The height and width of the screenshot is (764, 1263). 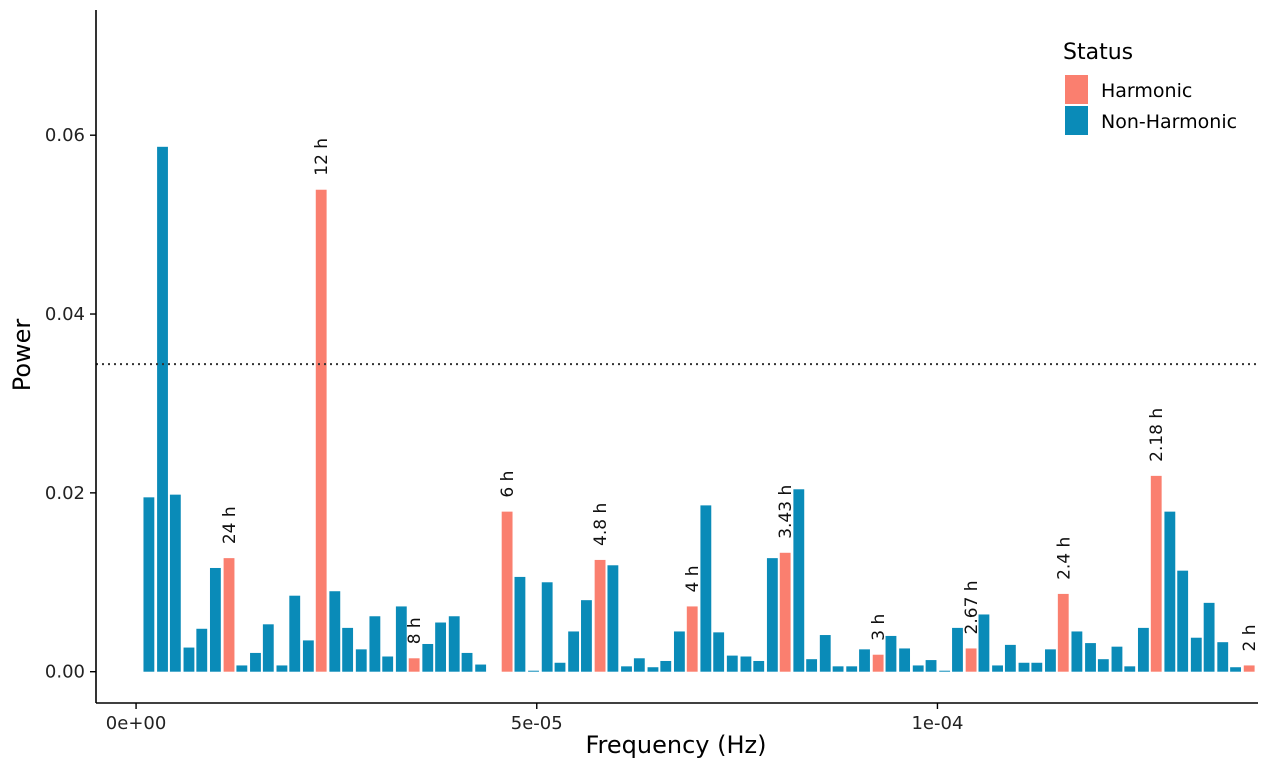 I want to click on legend-swatch-harmonic, so click(x=1076, y=89).